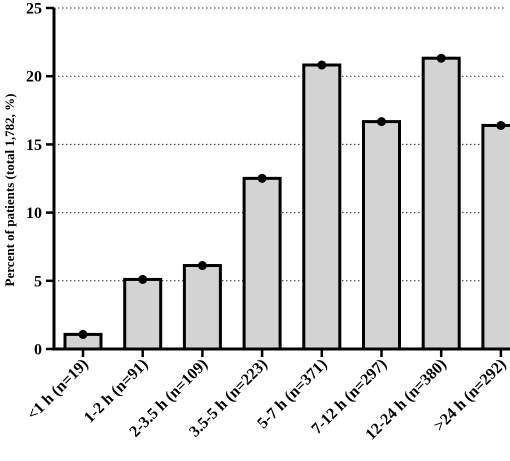 This screenshot has width=510, height=461. Describe the element at coordinates (34, 213) in the screenshot. I see `y-tick-label: 10` at that location.